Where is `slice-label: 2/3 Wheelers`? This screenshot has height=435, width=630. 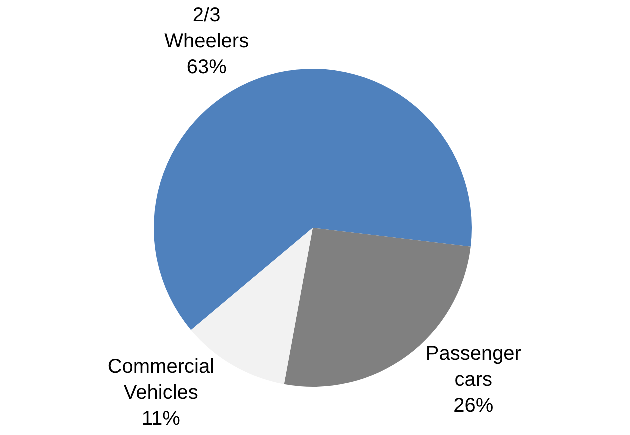 slice-label: 2/3 Wheelers is located at coordinates (207, 28).